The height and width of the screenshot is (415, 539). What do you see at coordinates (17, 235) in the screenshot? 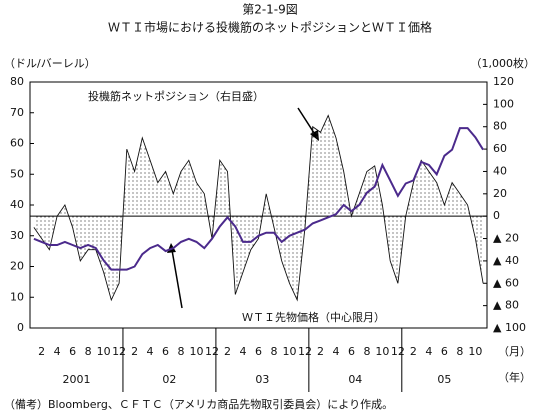
I see `y-tick-label: 30` at bounding box center [17, 235].